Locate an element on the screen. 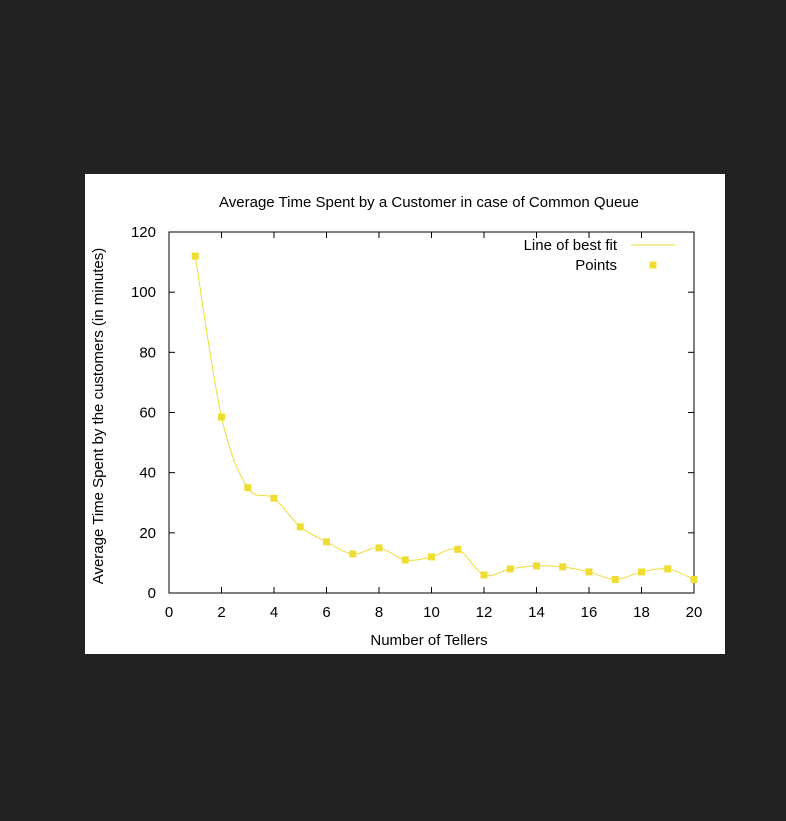  x-tick-label: 0 is located at coordinates (169, 612).